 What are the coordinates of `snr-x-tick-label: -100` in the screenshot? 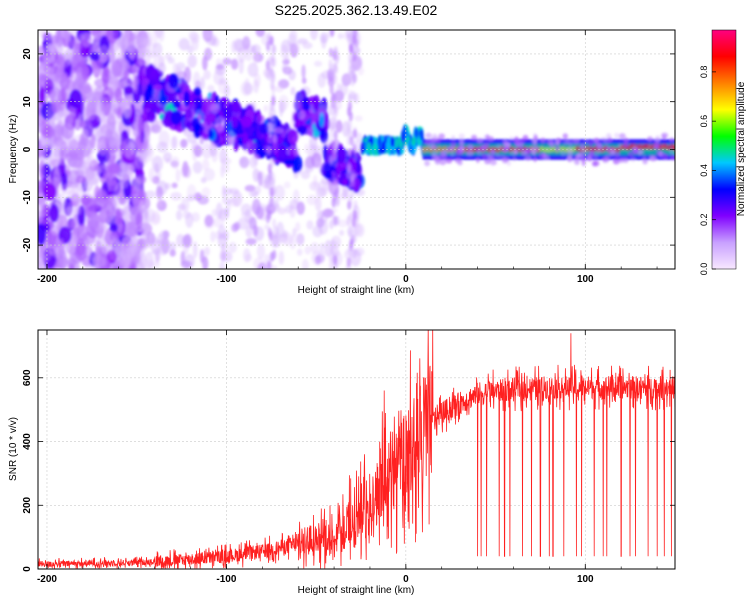 It's located at (226, 579).